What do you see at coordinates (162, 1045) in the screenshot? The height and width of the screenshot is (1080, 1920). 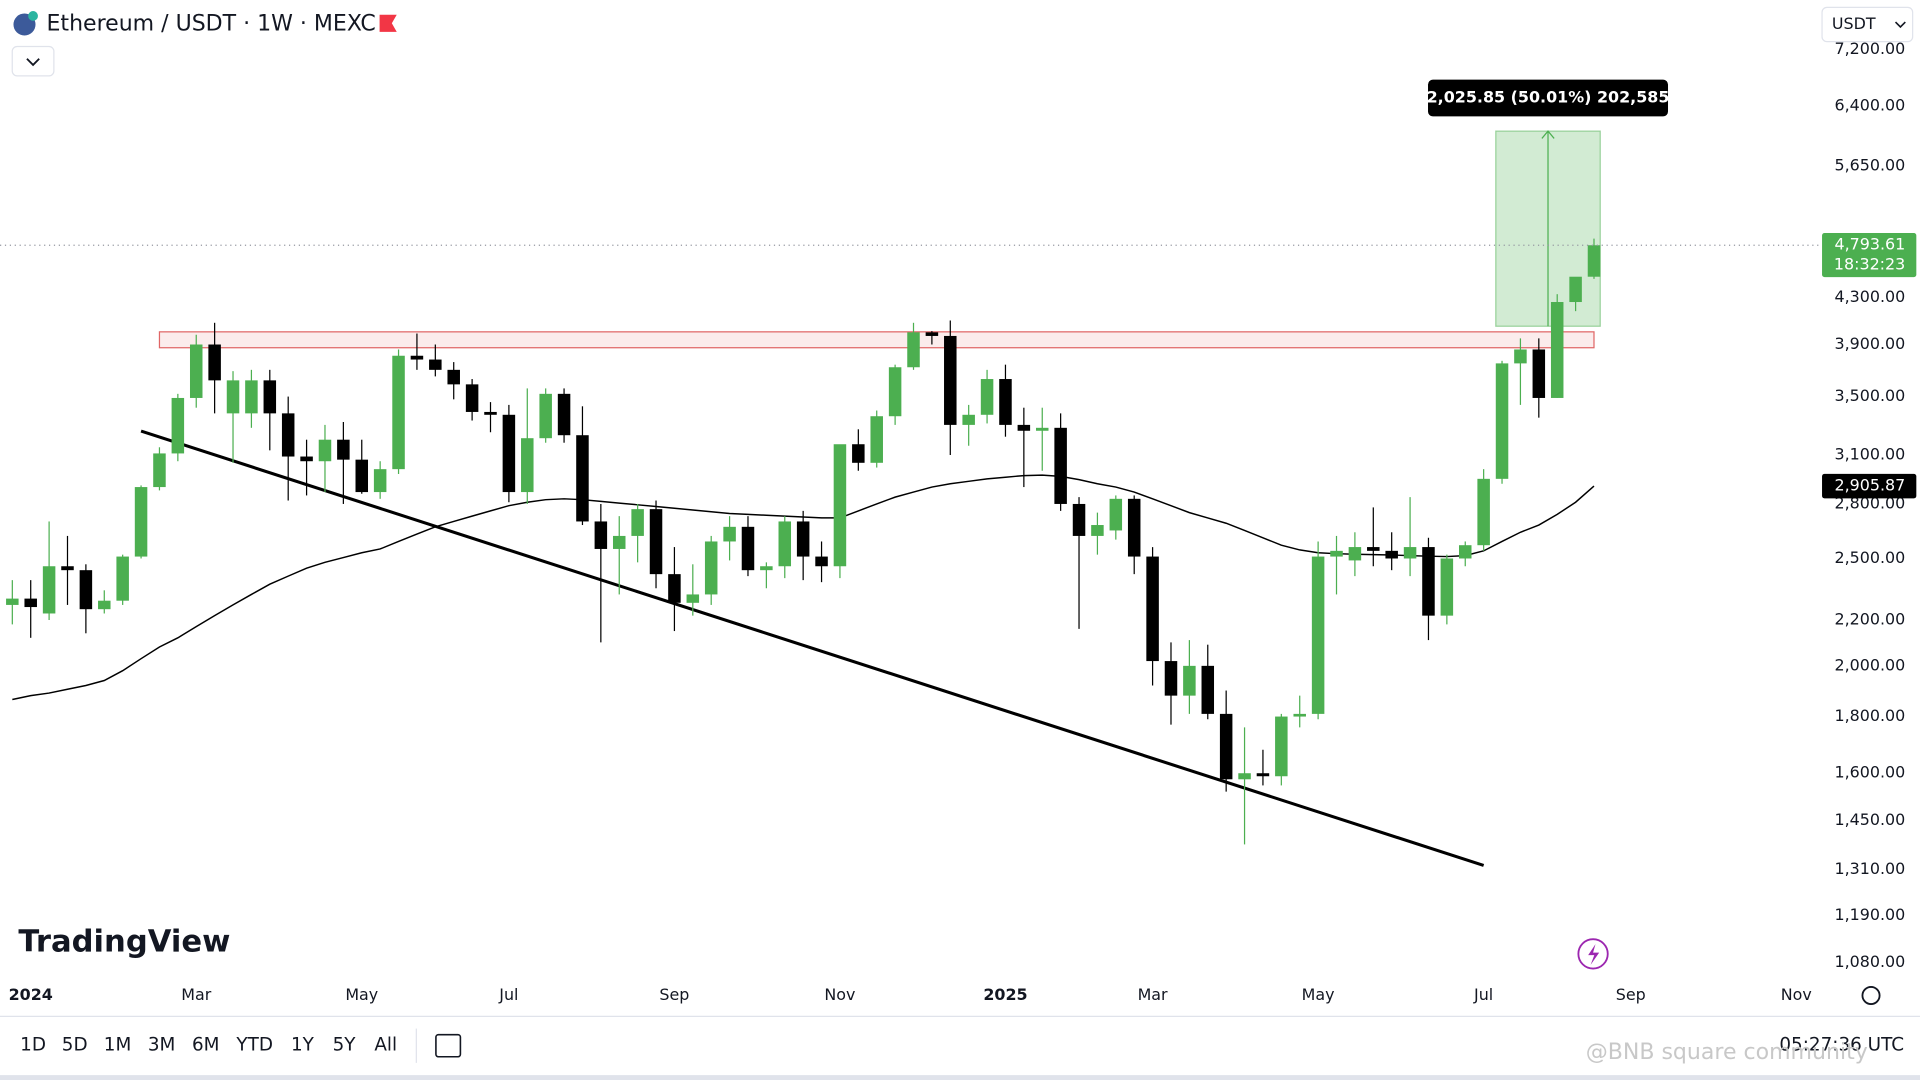 I see `range-button: 3M` at bounding box center [162, 1045].